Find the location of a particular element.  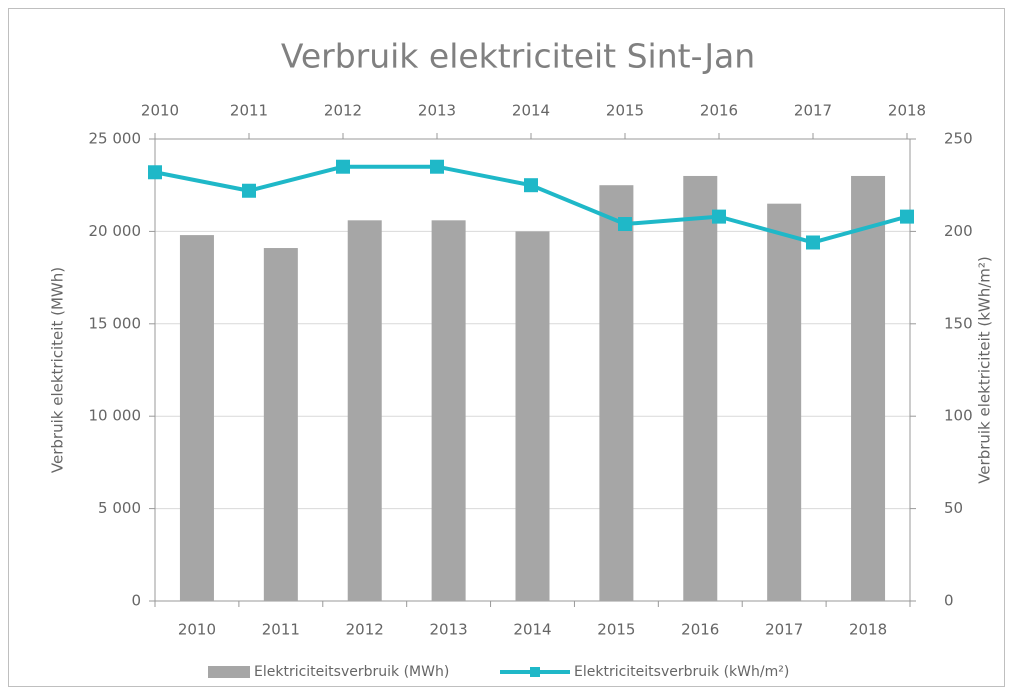

x-tick-label: 2015 is located at coordinates (616, 630).